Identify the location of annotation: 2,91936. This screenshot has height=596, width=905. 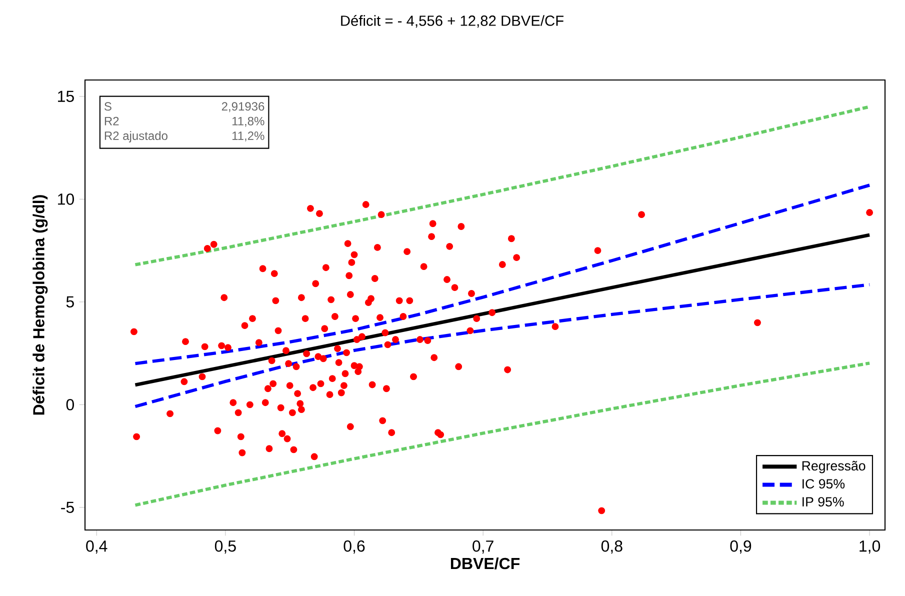
(243, 107).